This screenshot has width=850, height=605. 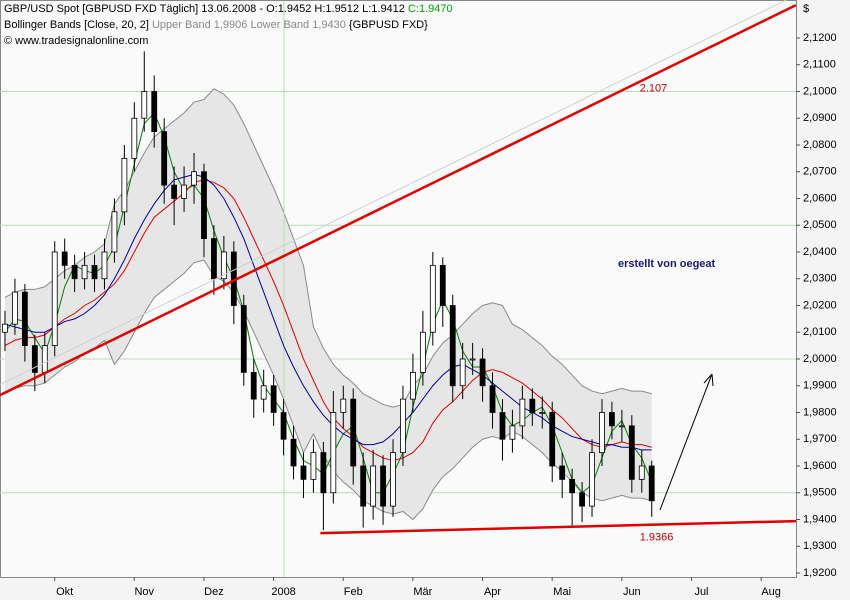 What do you see at coordinates (632, 592) in the screenshot?
I see `x-tick-label: Jun` at bounding box center [632, 592].